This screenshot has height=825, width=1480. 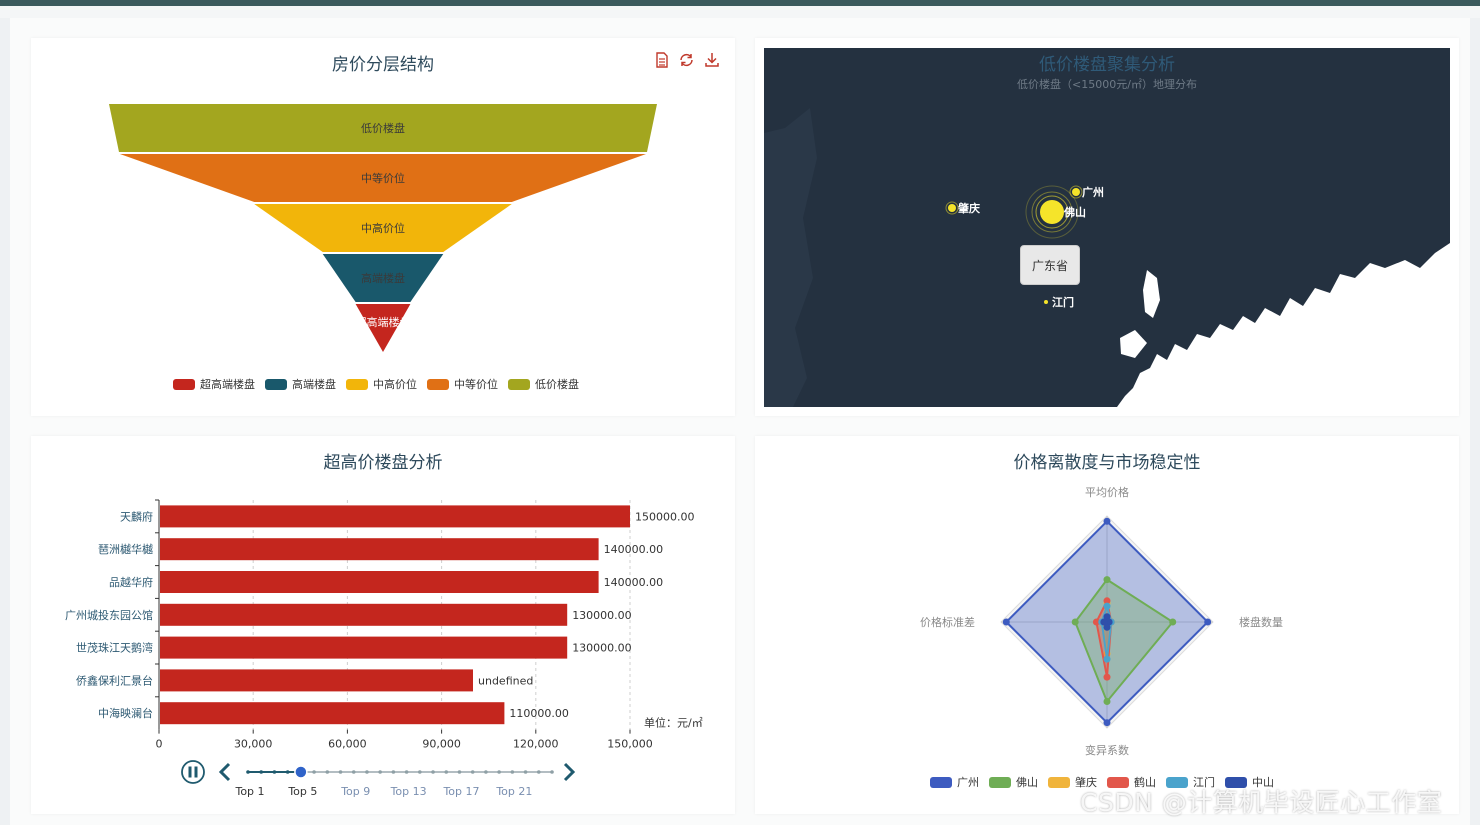 I want to click on map-title: 低价楼盘聚集分析, so click(x=1107, y=65).